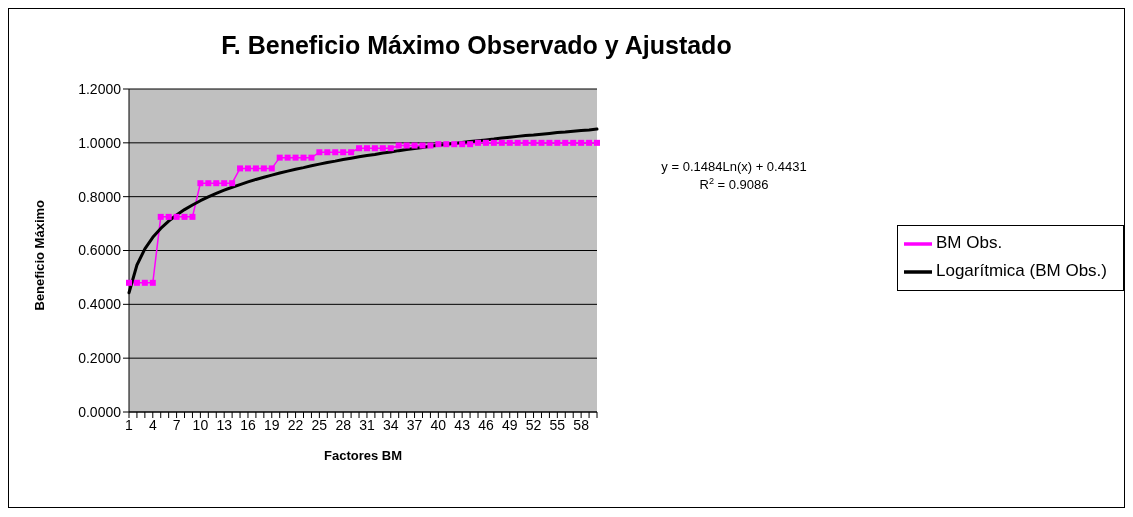 The height and width of the screenshot is (517, 1133). I want to click on x-tick-label: 10, so click(200, 424).